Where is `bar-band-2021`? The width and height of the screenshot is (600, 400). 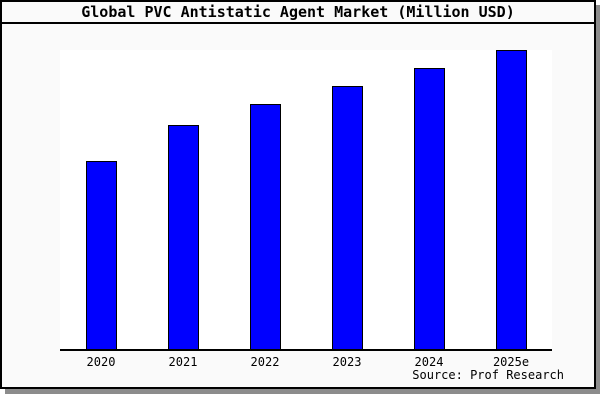
bar-band-2021 is located at coordinates (183, 199).